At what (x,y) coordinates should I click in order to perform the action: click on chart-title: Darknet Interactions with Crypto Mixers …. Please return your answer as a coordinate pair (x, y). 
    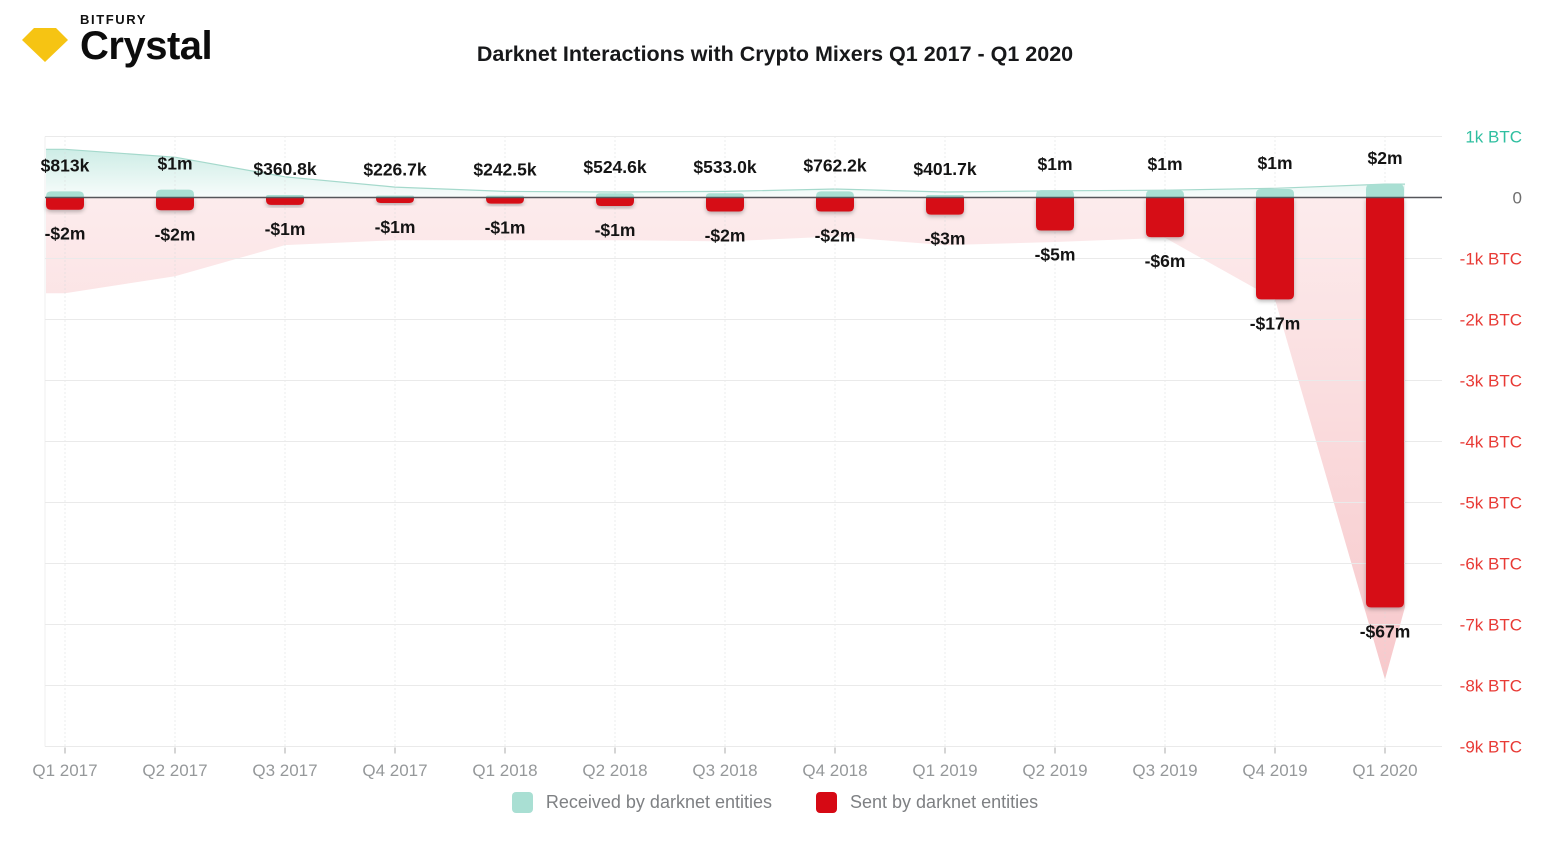
    Looking at the image, I should click on (775, 54).